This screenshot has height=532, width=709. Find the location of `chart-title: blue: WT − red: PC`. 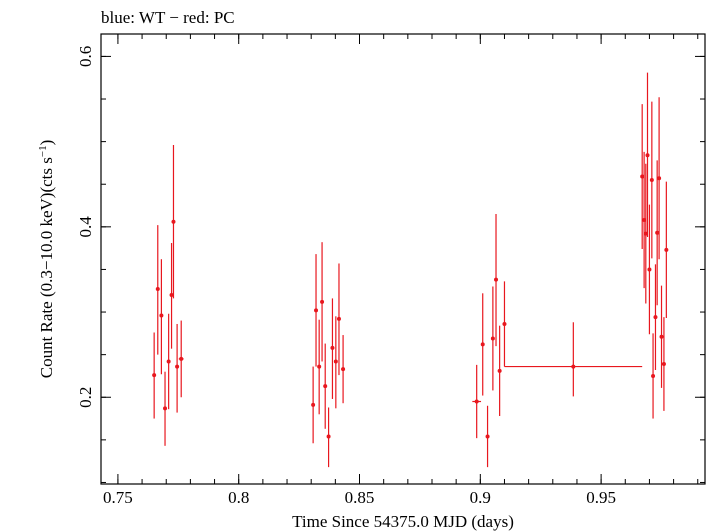

chart-title: blue: WT − red: PC is located at coordinates (168, 17).